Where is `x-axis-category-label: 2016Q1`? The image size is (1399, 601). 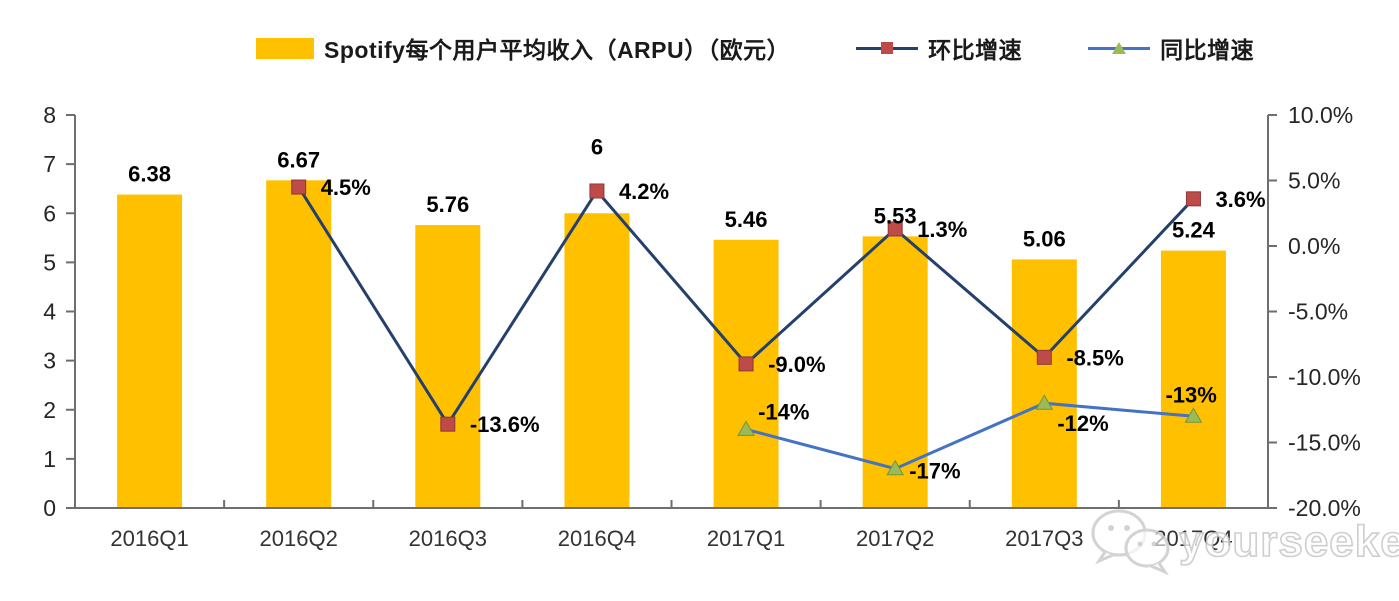
x-axis-category-label: 2016Q1 is located at coordinates (149, 538).